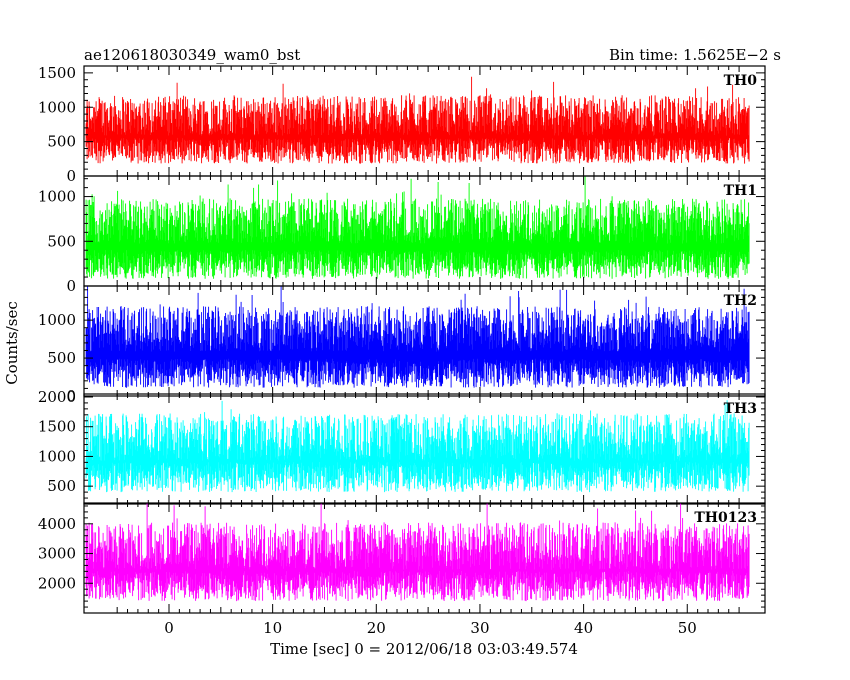 The width and height of the screenshot is (850, 680). Describe the element at coordinates (479, 628) in the screenshot. I see `x-tick-label: 30` at that location.